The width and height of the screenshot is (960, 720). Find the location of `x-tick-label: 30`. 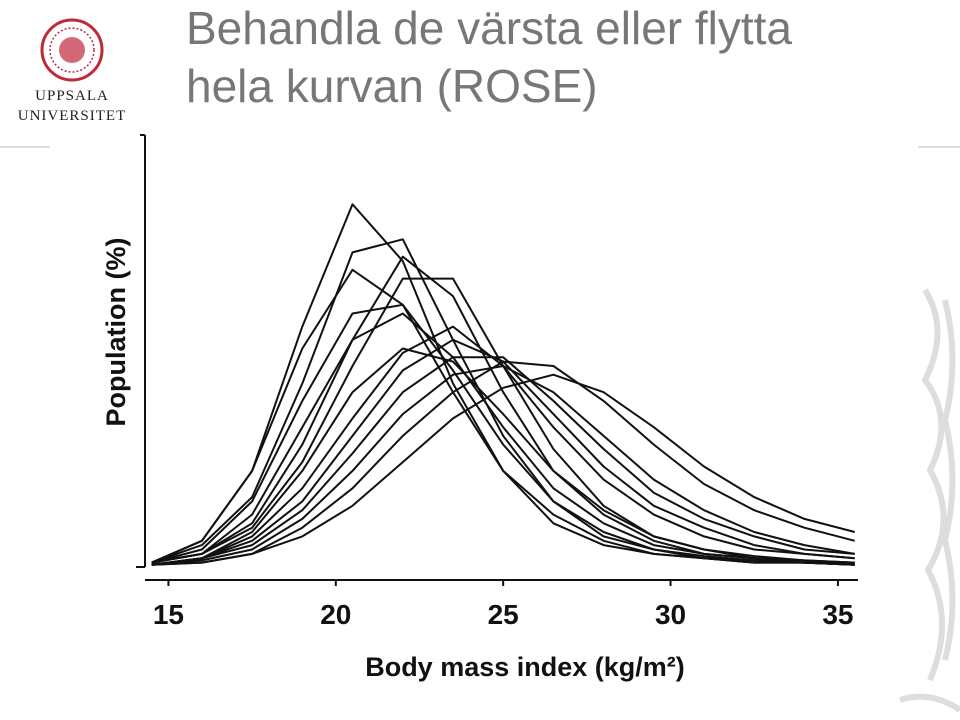

x-tick-label: 30 is located at coordinates (670, 614).